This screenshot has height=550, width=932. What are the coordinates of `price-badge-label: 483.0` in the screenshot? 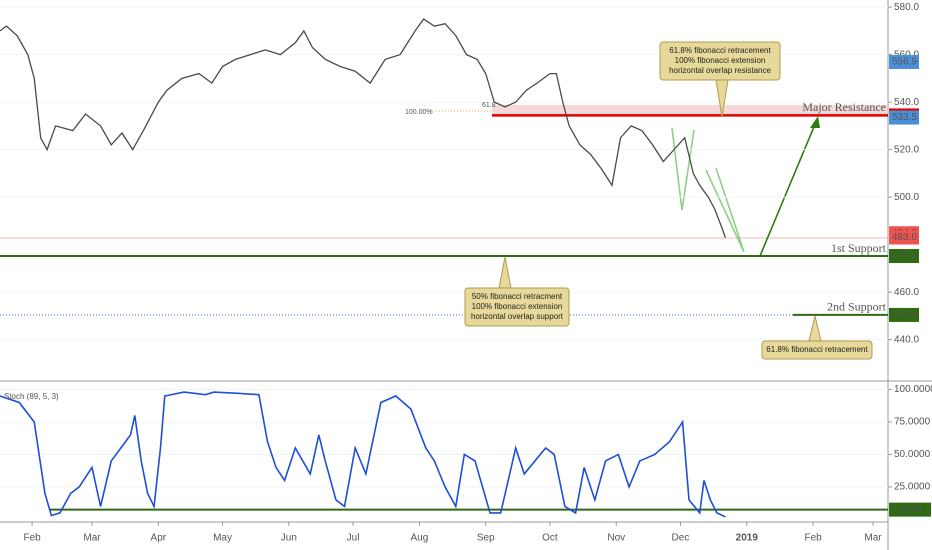 It's located at (904, 237).